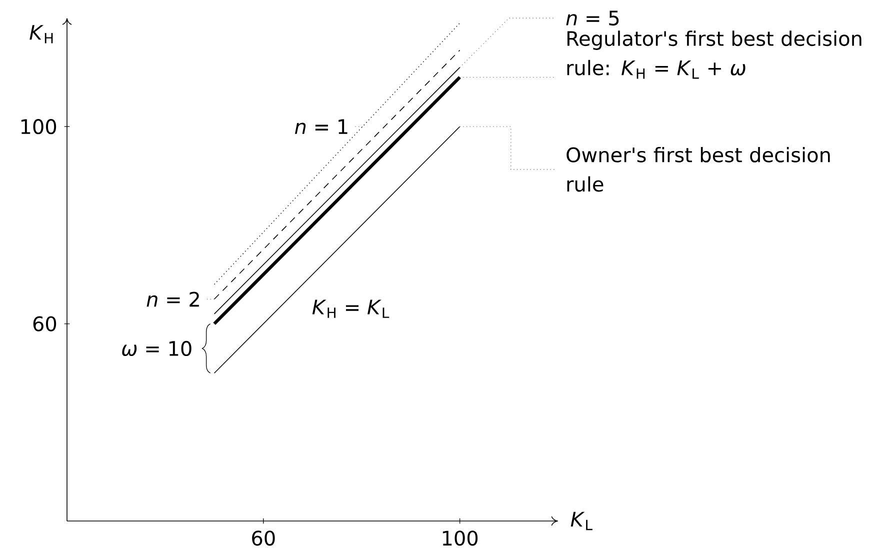 This screenshot has height=557, width=873. I want to click on text: n = 5, so click(592, 18).